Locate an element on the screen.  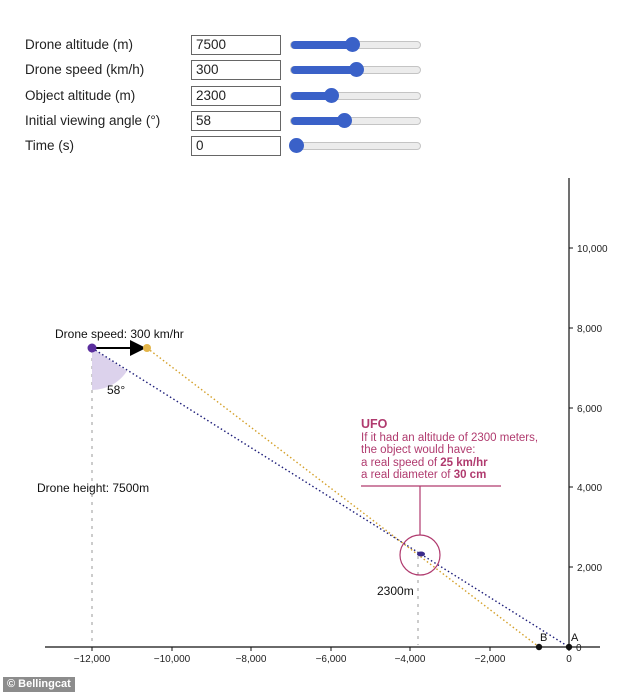
control-drone-speed: Drone speed (km/h) 300 is located at coordinates (220, 71).